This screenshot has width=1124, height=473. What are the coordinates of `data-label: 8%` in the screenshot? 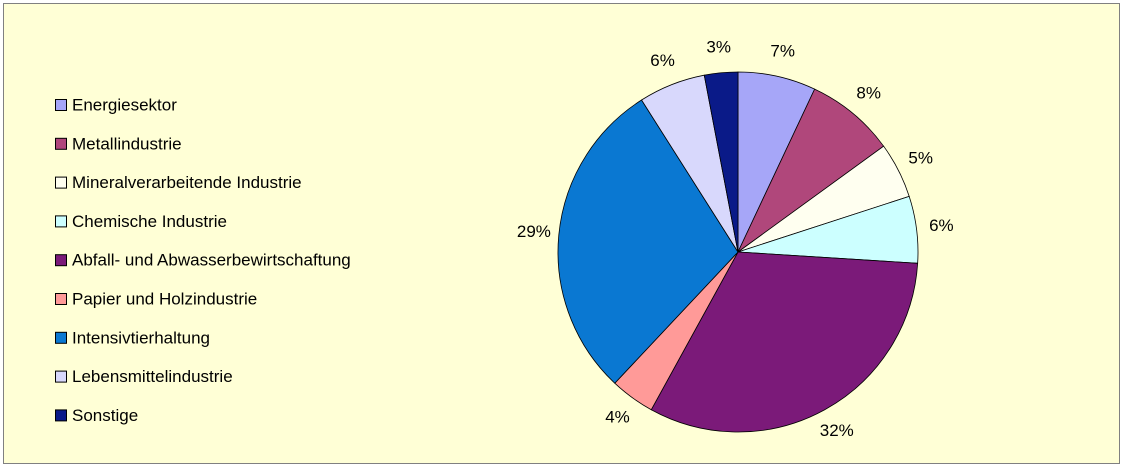 It's located at (868, 93).